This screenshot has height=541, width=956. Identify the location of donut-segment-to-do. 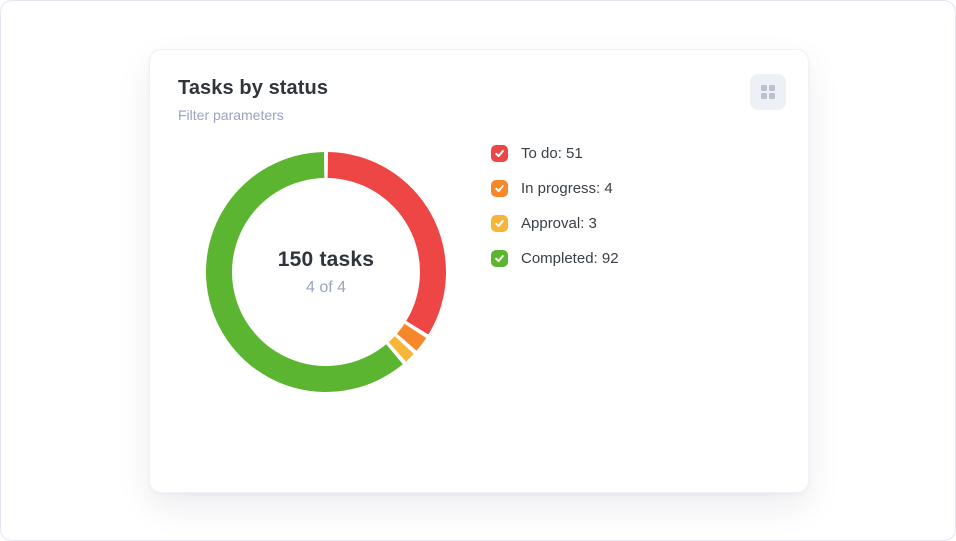
(387, 243).